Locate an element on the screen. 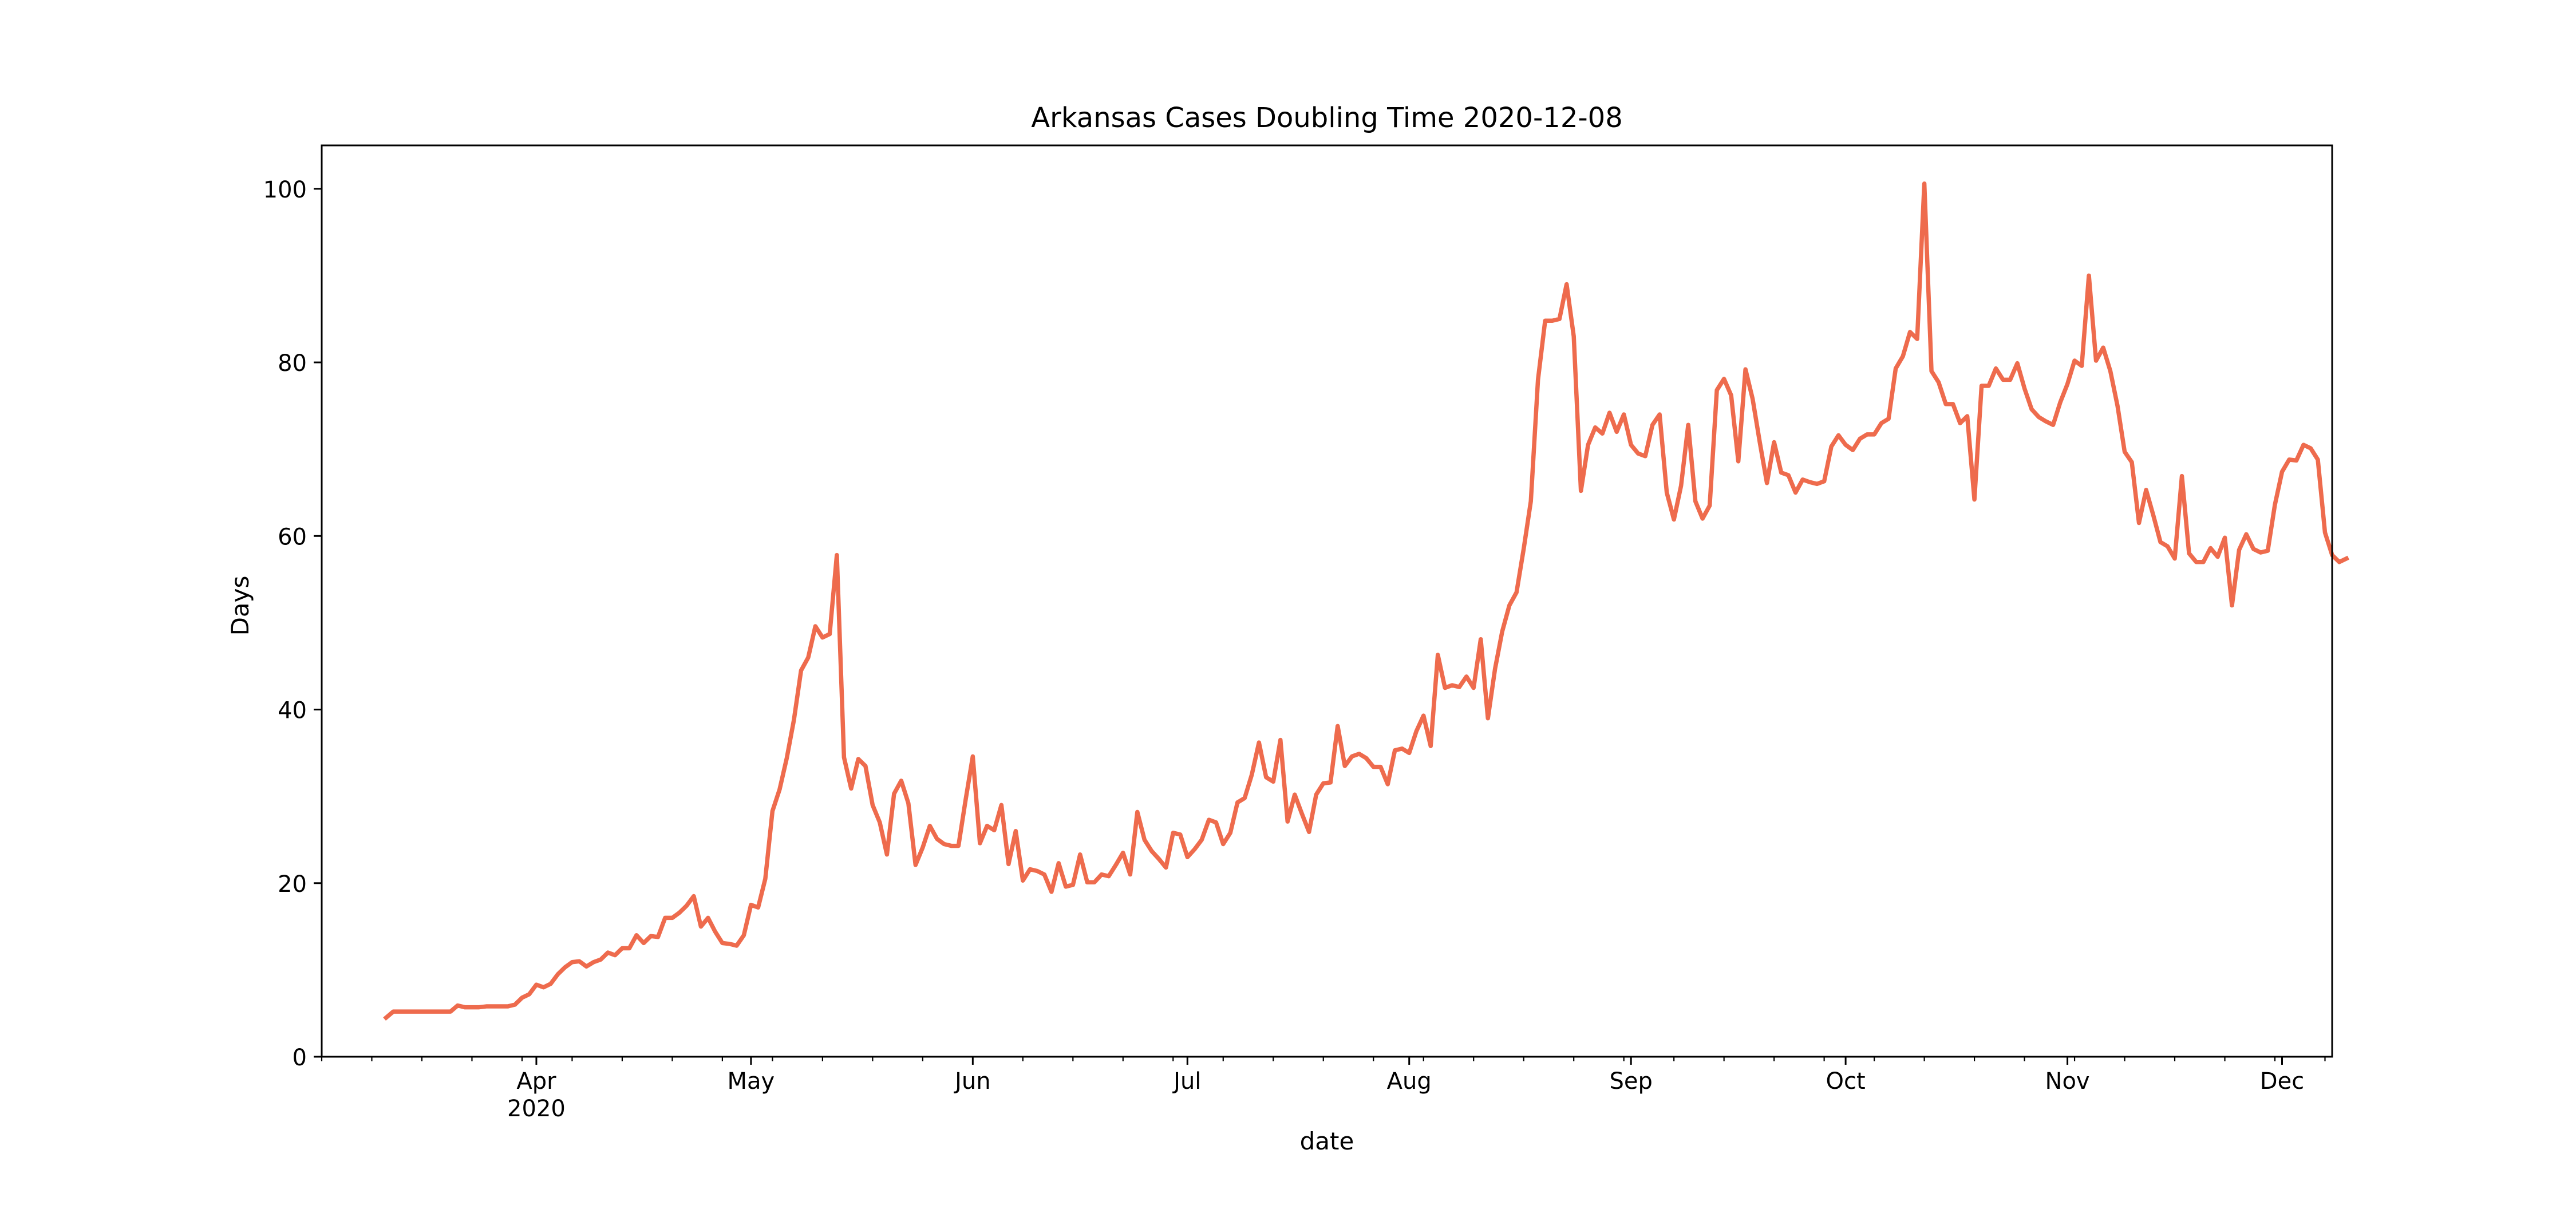 This screenshot has width=2576, height=1205. y-tick-label: 60 is located at coordinates (292, 537).